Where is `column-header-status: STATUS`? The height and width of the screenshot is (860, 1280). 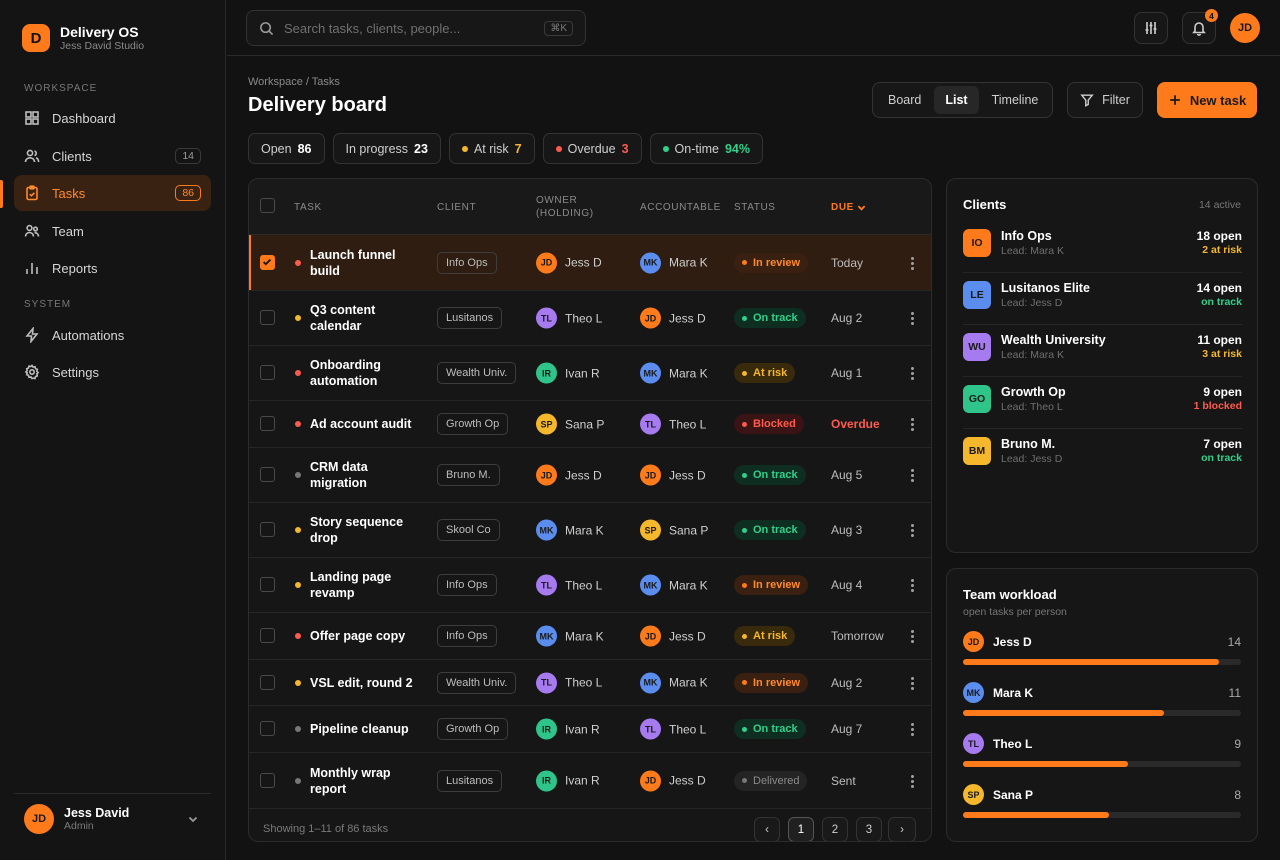
column-header-status: STATUS is located at coordinates (755, 207).